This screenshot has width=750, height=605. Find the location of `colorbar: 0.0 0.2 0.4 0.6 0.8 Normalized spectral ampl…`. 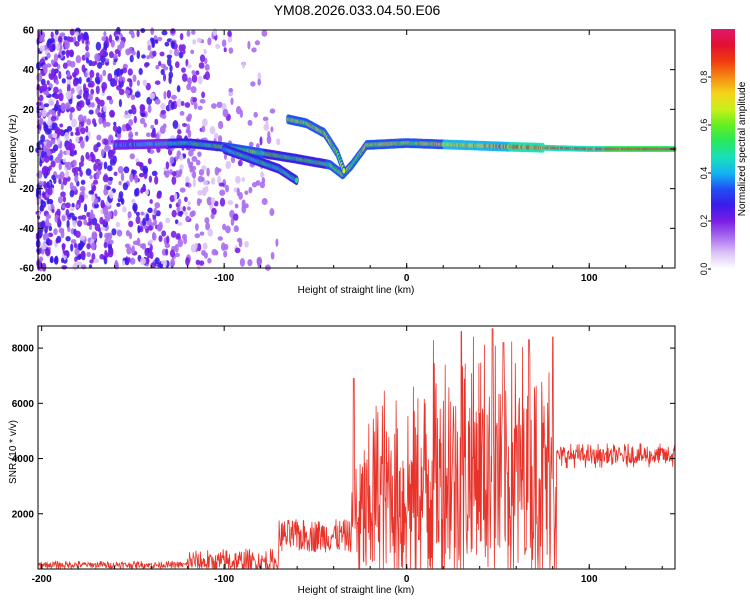

colorbar: 0.0 0.2 0.4 0.6 0.8 Normalized spectral ampl… is located at coordinates (723, 152).